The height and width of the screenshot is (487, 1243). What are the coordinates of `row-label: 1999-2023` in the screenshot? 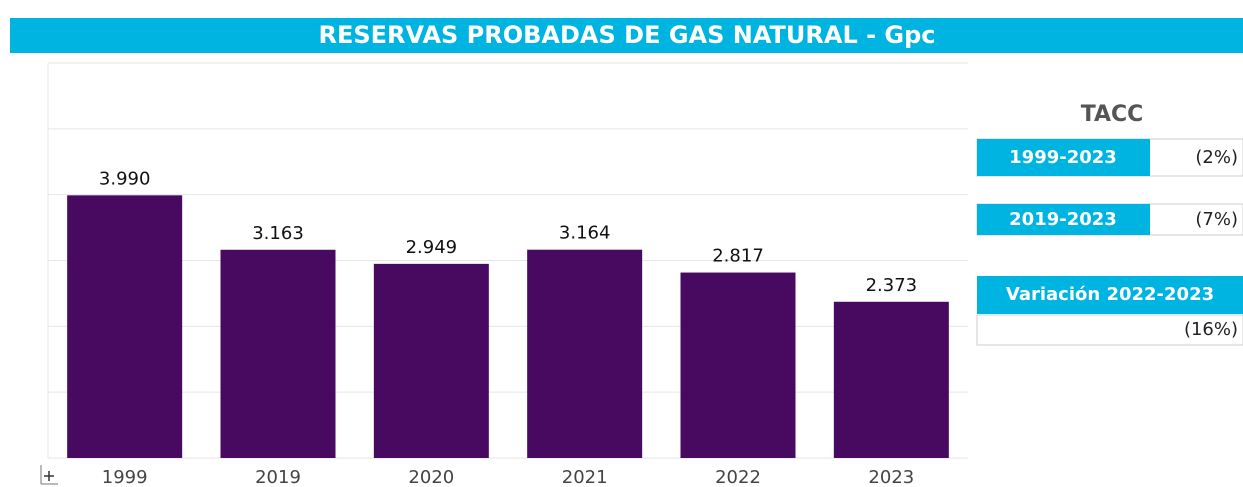 It's located at (1063, 157).